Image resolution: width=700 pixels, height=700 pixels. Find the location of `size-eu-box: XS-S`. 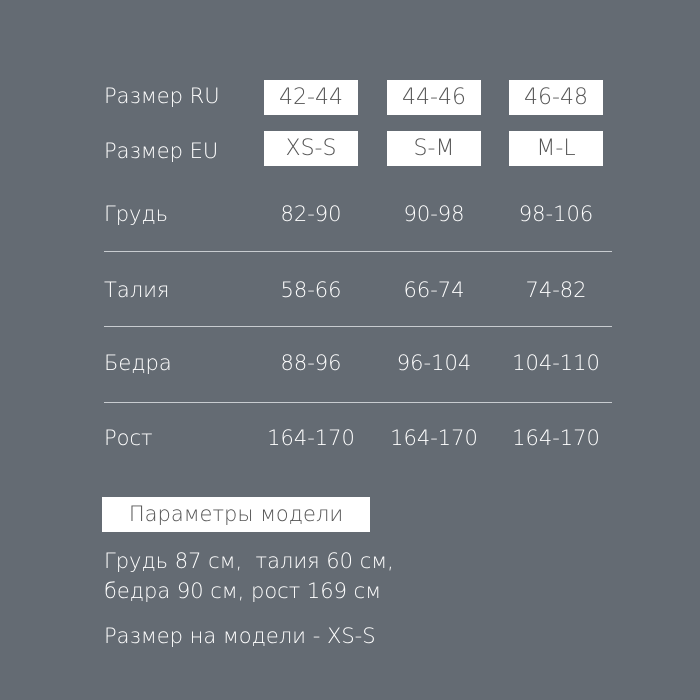

size-eu-box: XS-S is located at coordinates (311, 148).